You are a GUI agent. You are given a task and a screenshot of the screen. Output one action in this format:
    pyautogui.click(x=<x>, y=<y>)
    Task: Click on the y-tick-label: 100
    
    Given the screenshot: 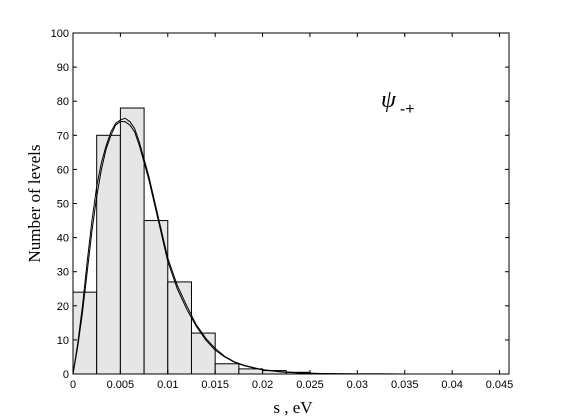 What is the action you would take?
    pyautogui.click(x=60, y=34)
    